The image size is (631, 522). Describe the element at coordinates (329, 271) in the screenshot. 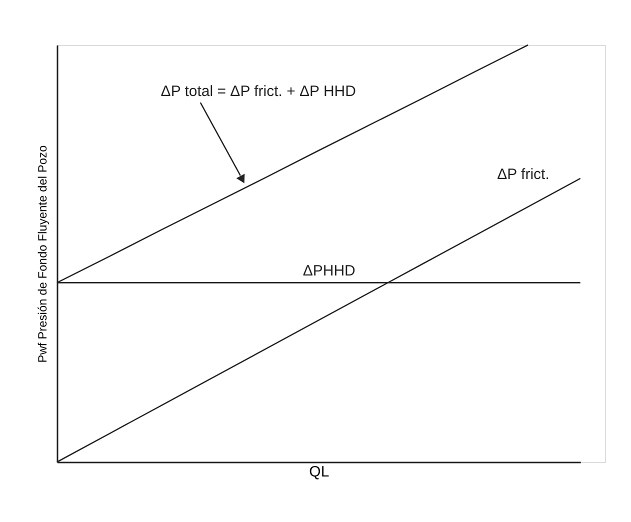

I see `series-label: ΔPHHD` at that location.